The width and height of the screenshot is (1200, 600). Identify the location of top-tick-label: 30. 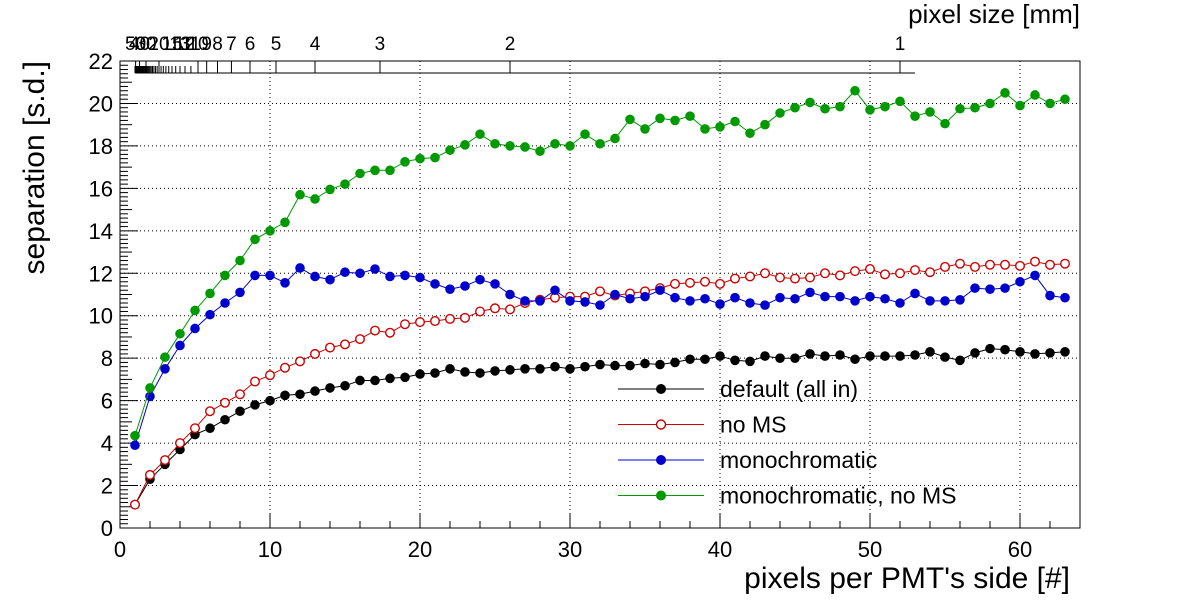
(145, 44).